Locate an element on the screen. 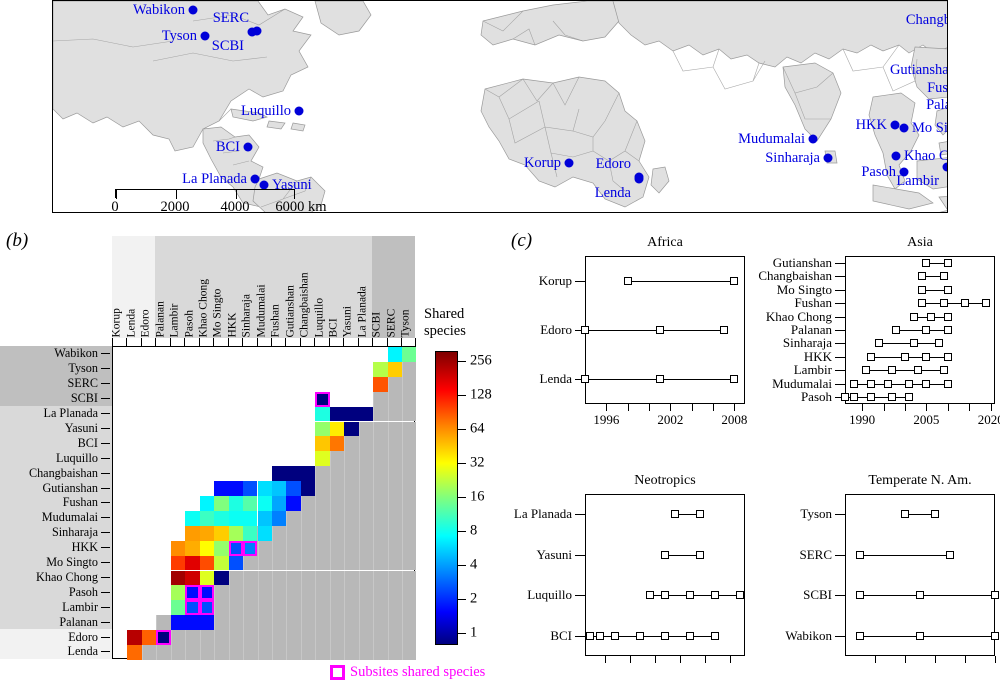 Image resolution: width=1000 pixels, height=681 pixels. matrix-column-label: BCI is located at coordinates (333, 327).